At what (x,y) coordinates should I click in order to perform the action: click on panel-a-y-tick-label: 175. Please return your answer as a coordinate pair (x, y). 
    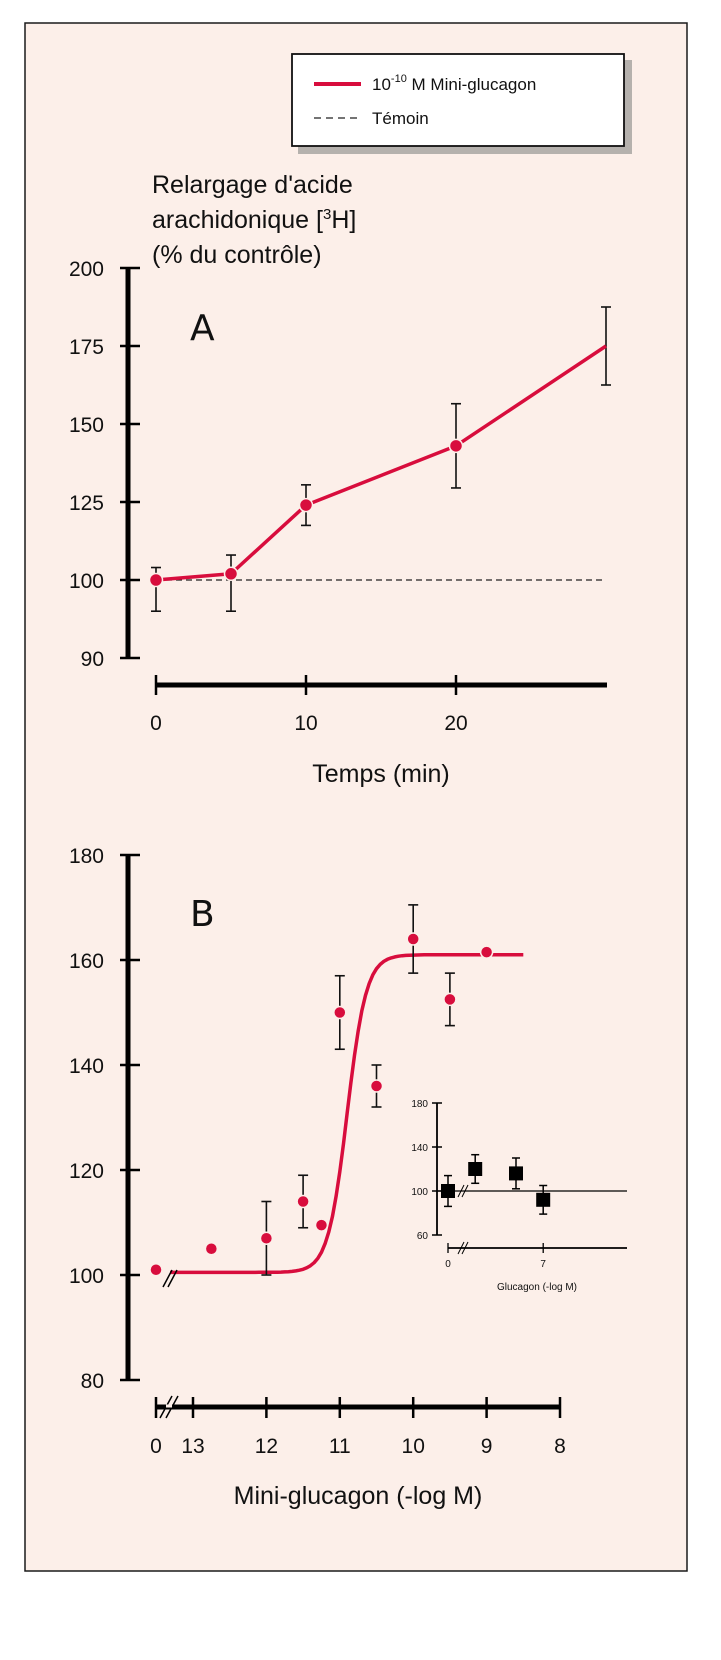
    Looking at the image, I should click on (86, 347).